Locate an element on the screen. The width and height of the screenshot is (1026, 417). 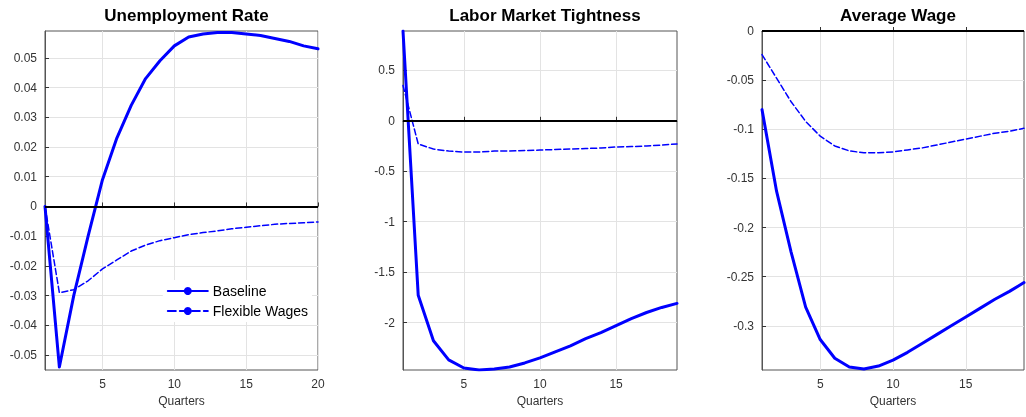
y-tick-label: -1 is located at coordinates (390, 221).